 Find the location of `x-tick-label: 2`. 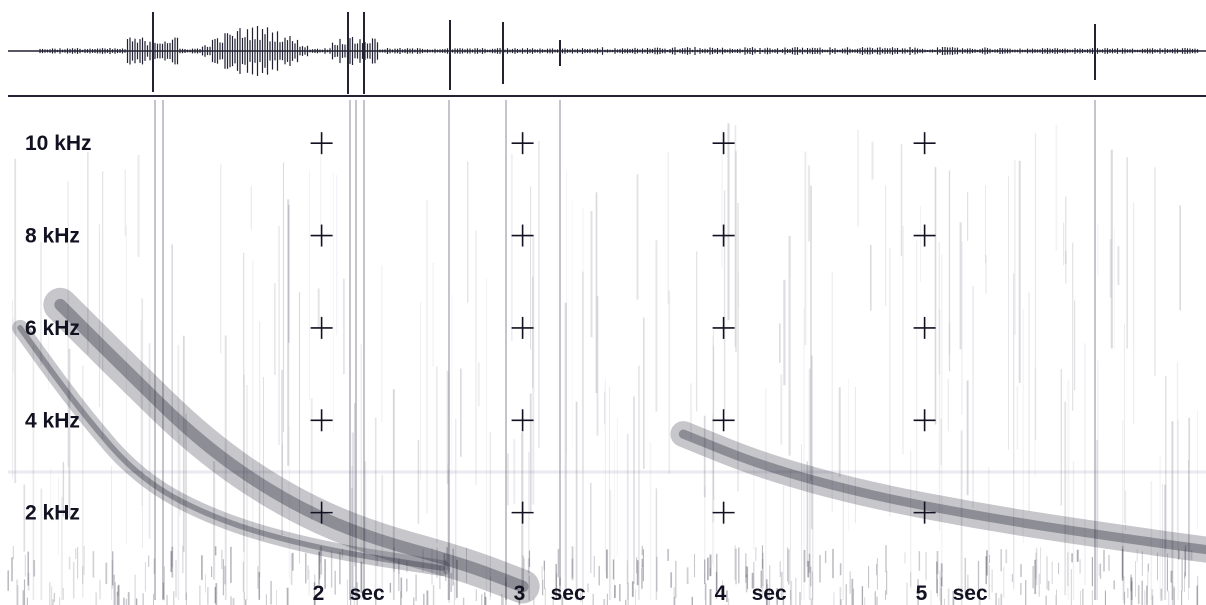

x-tick-label: 2 is located at coordinates (319, 593).